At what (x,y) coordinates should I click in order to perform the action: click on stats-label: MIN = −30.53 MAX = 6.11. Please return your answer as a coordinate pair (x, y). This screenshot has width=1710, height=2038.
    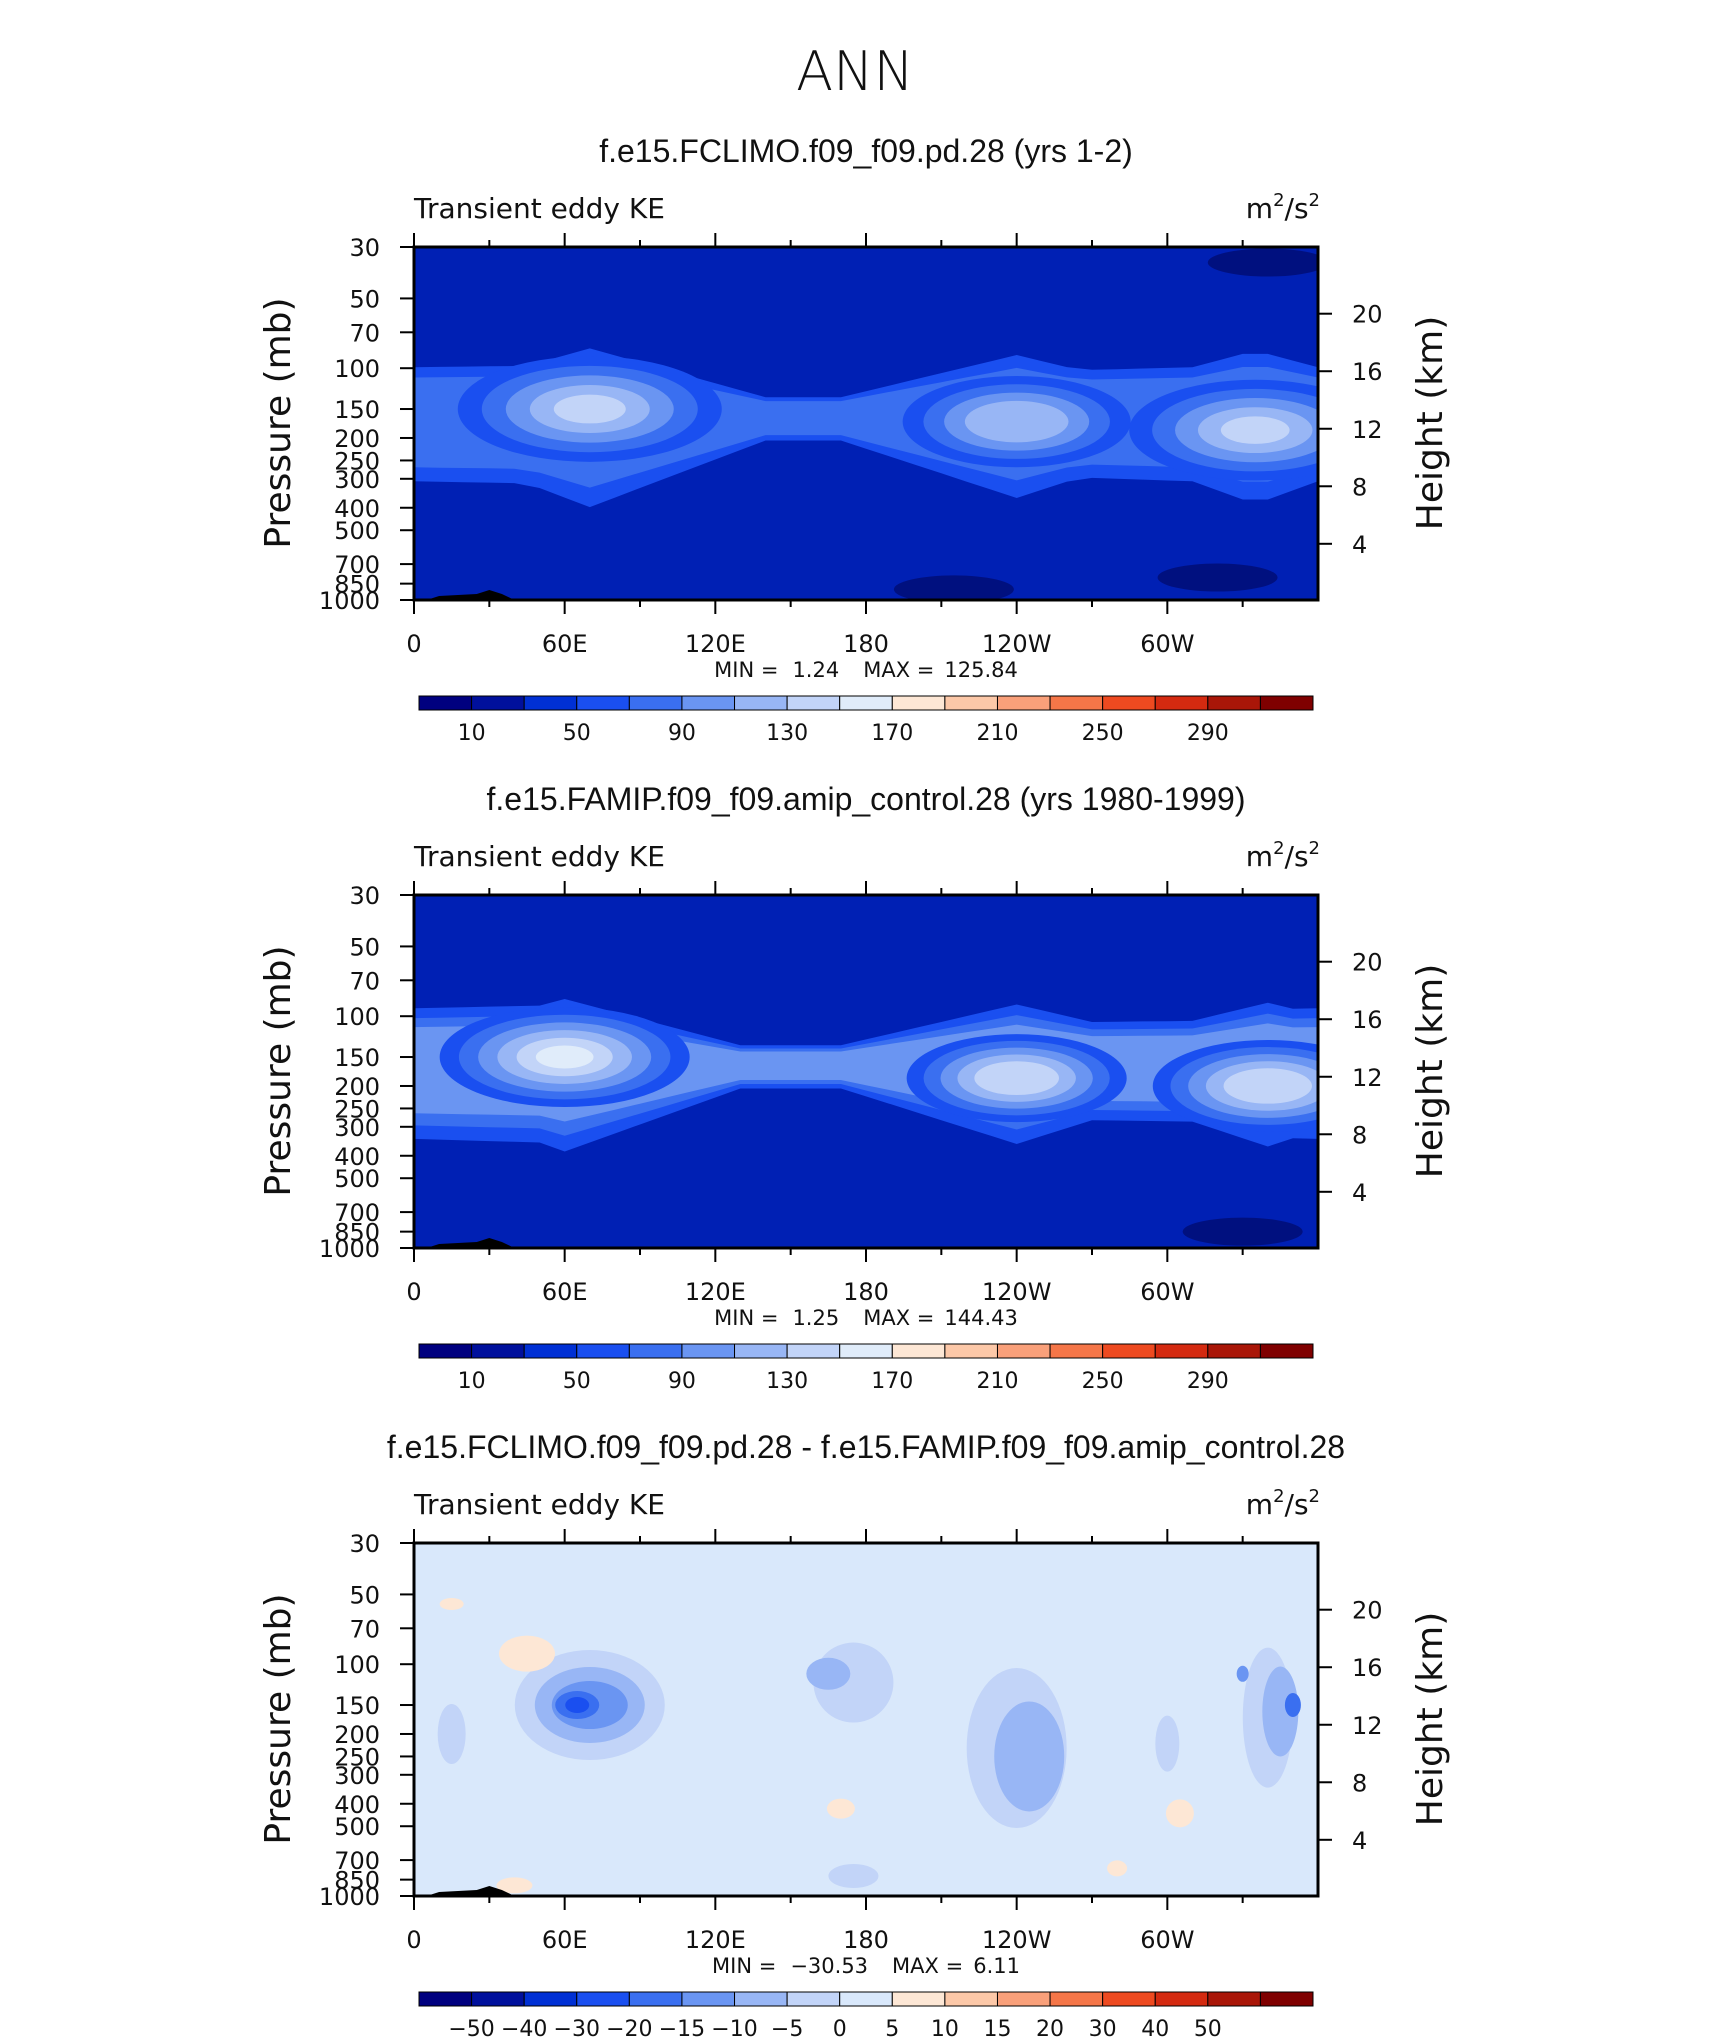
    Looking at the image, I should click on (866, 1966).